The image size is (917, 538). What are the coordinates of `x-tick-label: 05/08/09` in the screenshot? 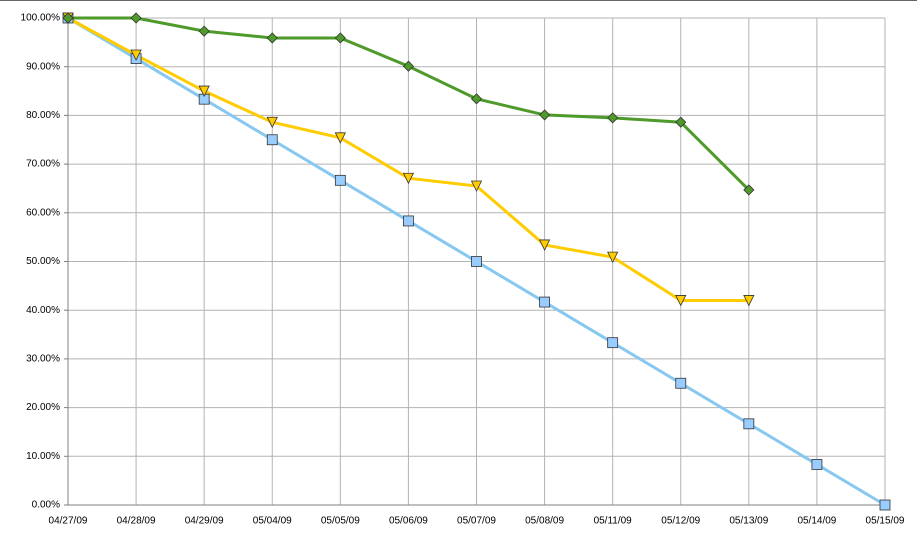 It's located at (544, 521).